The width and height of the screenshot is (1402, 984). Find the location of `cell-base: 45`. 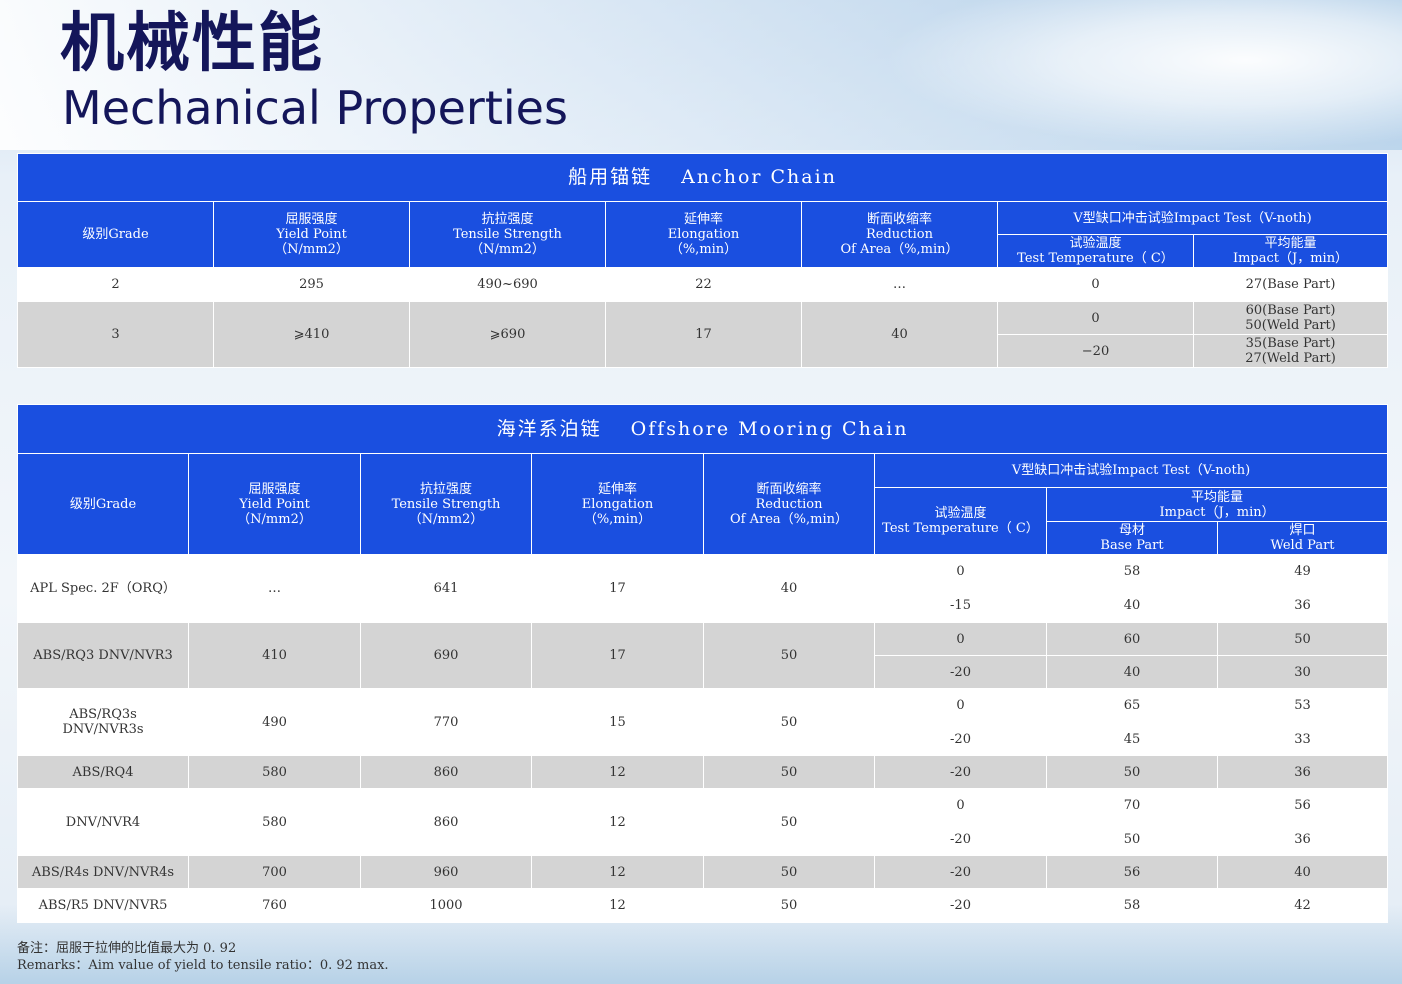

cell-base: 45 is located at coordinates (1132, 739).